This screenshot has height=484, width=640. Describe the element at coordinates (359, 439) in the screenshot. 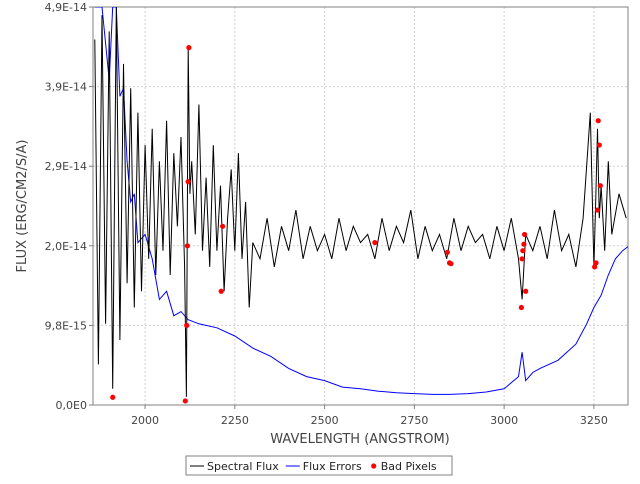

I see `x-axis-label: WAVELENGTH (ANGSTROM)` at that location.